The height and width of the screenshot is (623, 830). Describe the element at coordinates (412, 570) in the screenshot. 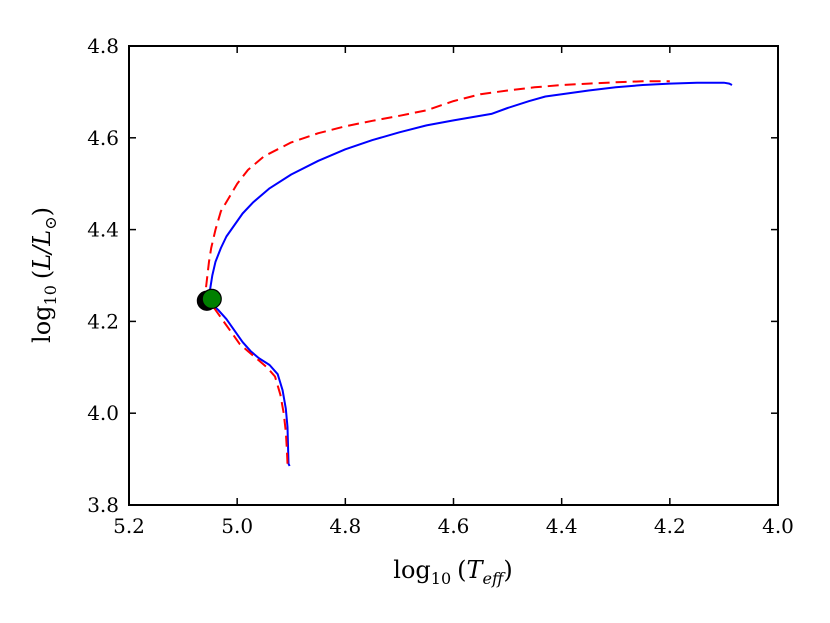

I see `x-axis-label-prefix: log` at that location.